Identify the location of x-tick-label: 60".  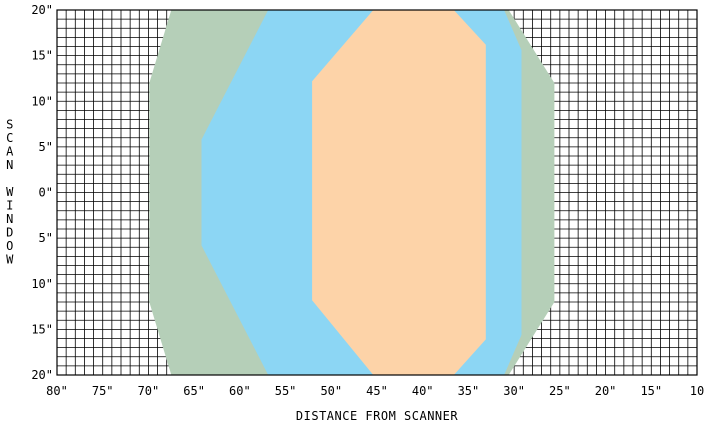
(240, 391).